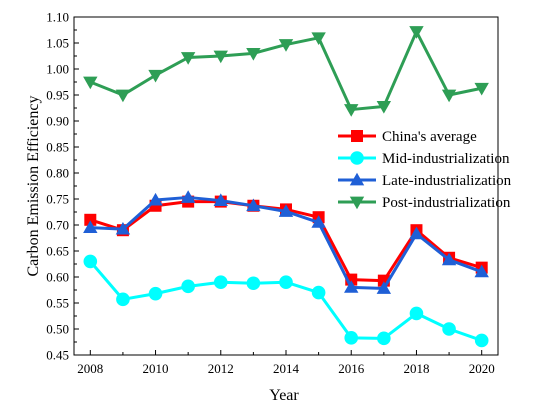 The image size is (550, 410). What do you see at coordinates (221, 368) in the screenshot?
I see `x-tick-label: 2012` at bounding box center [221, 368].